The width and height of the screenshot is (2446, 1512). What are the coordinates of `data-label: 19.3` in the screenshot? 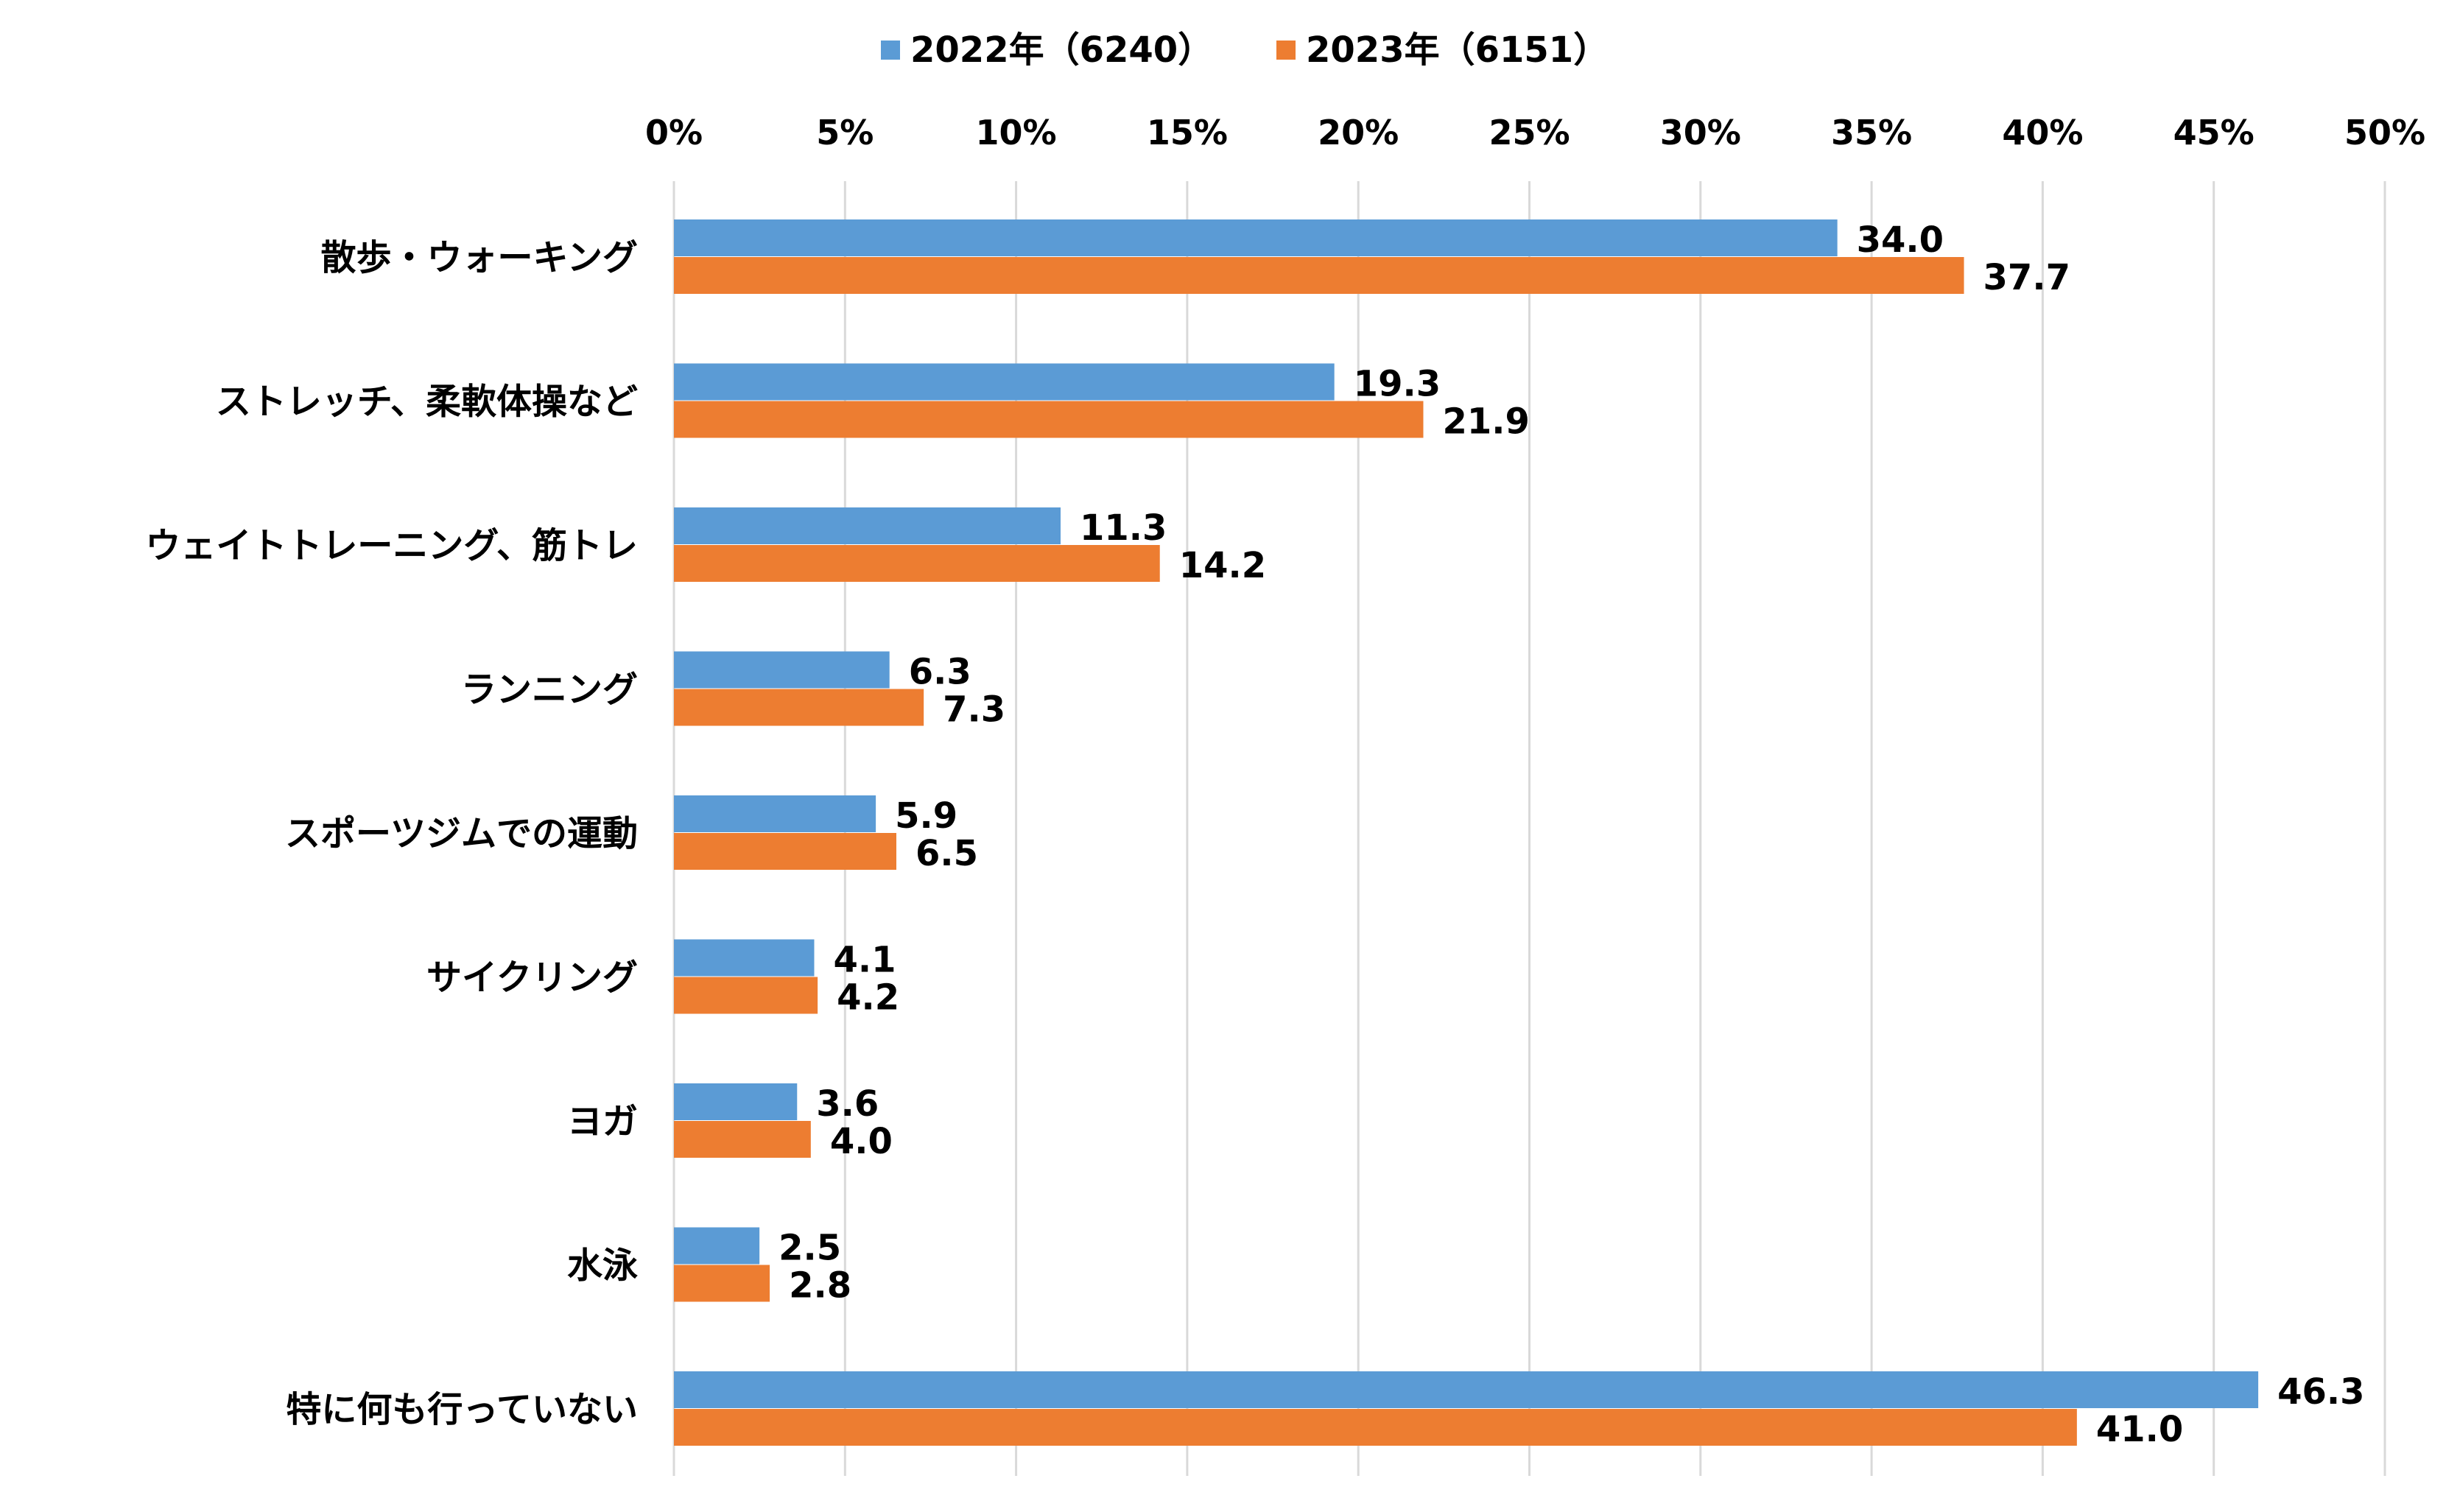 It's located at (1397, 385).